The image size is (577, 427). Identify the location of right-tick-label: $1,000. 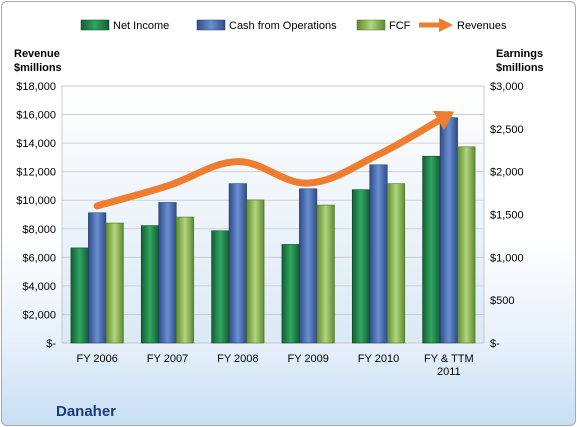
(507, 258).